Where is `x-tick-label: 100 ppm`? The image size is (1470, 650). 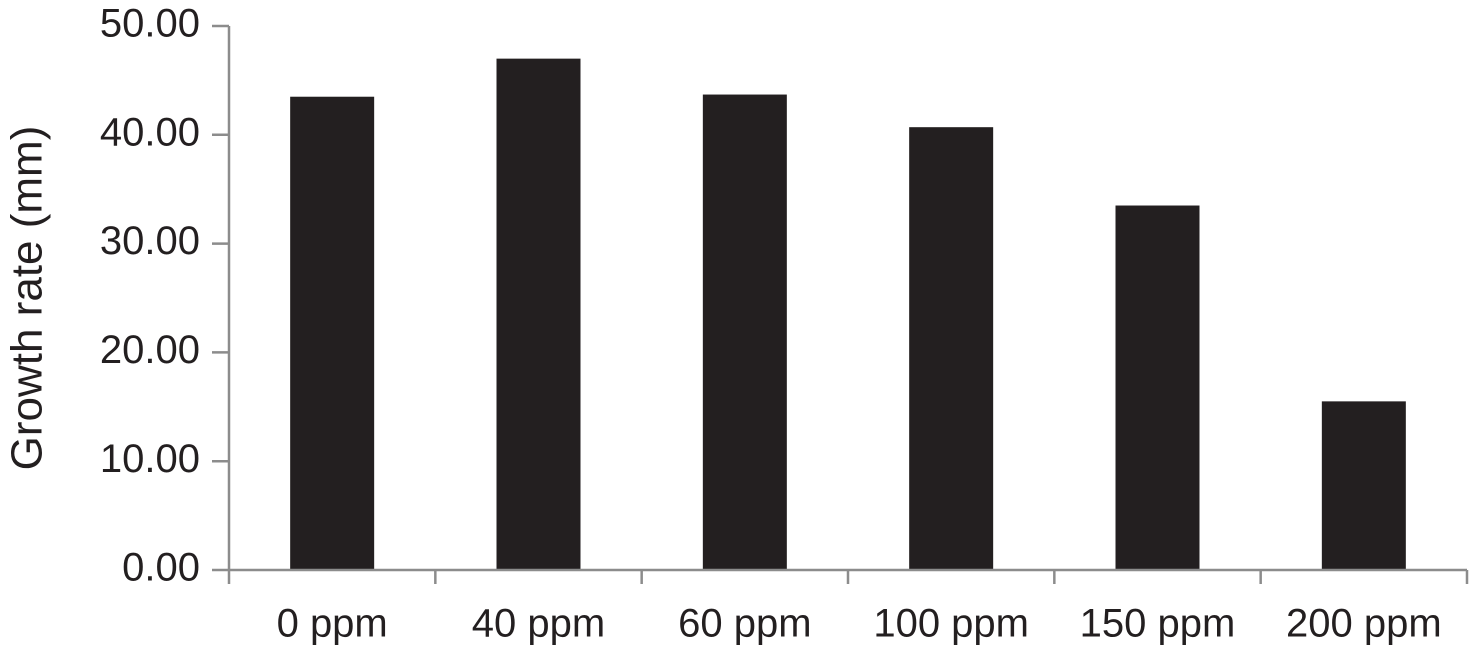
x-tick-label: 100 ppm is located at coordinates (951, 624).